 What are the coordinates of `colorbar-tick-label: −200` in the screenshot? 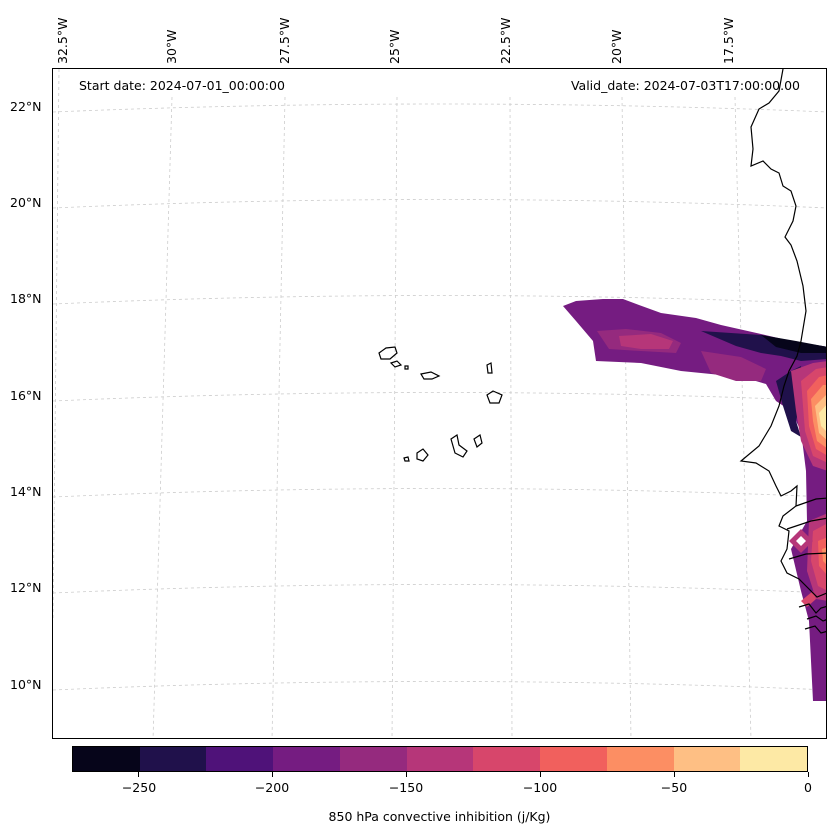 It's located at (272, 787).